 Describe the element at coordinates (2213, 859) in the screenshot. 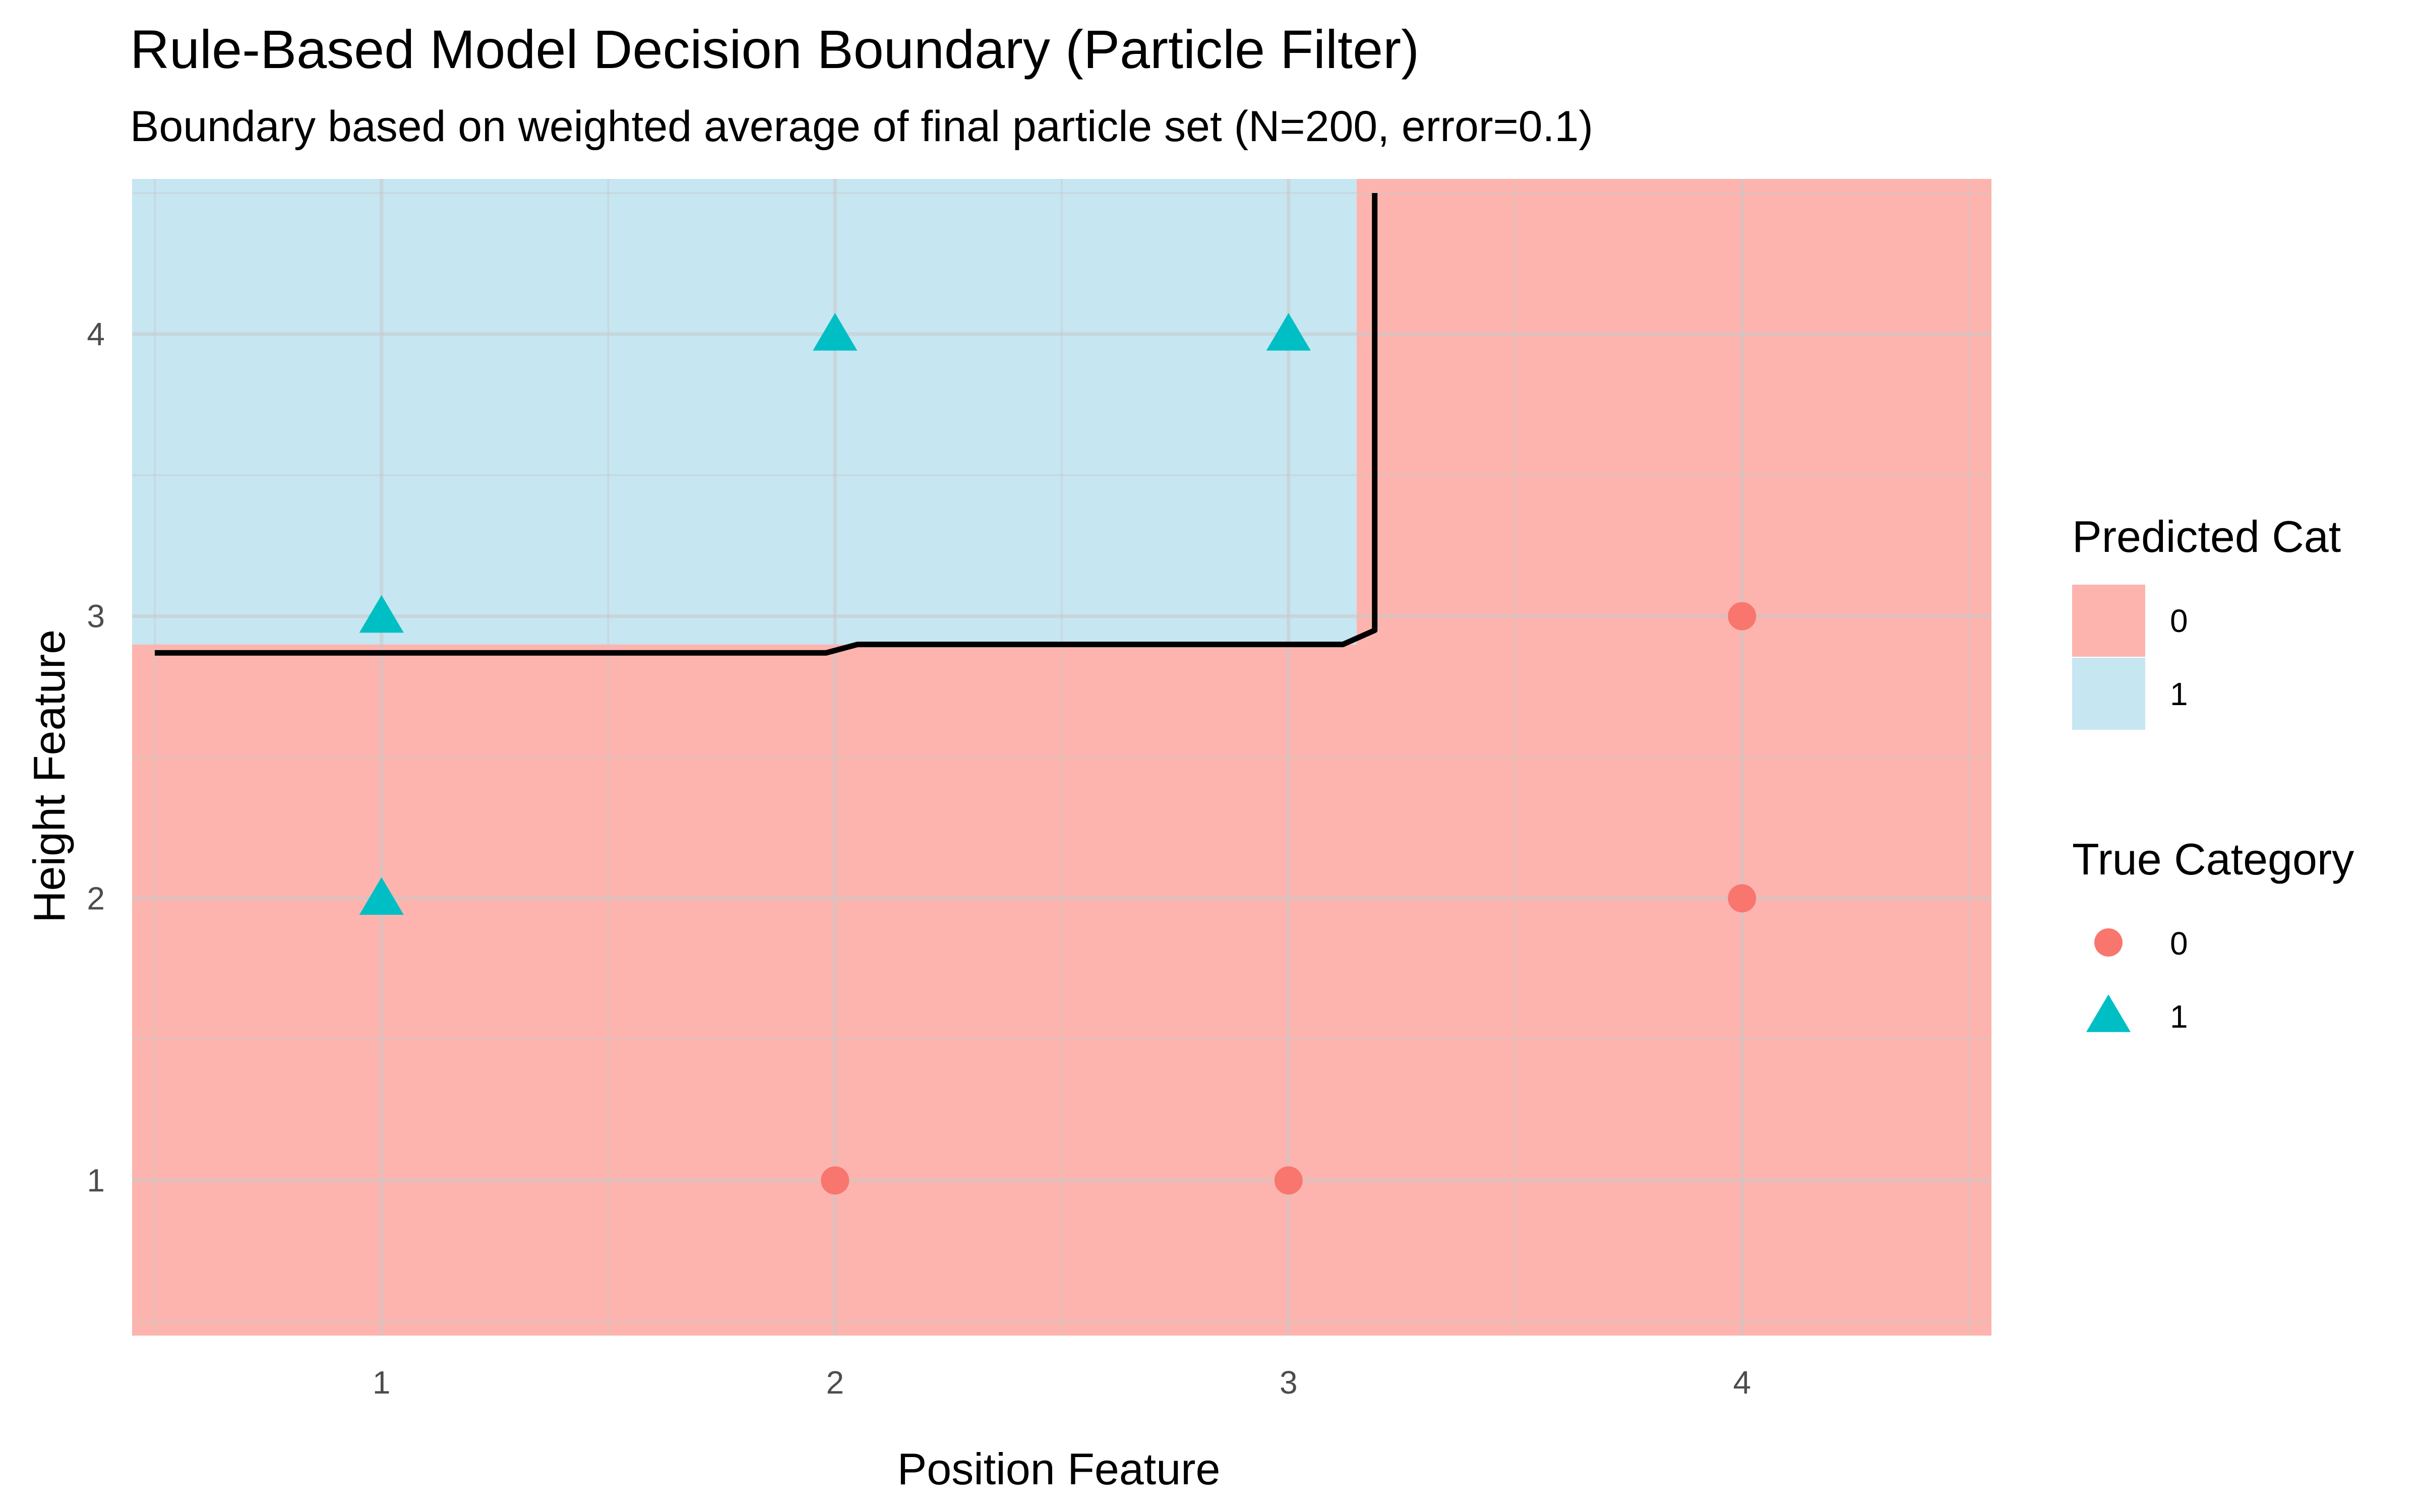

I see `legend-title-true-category: True Category` at that location.